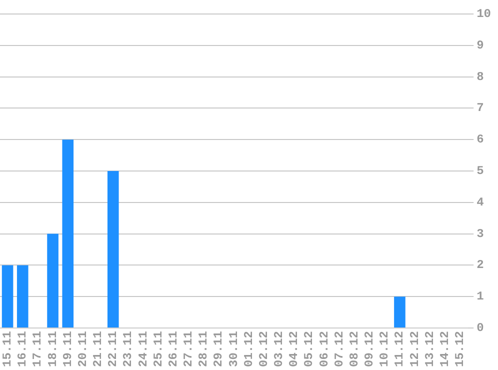  Describe the element at coordinates (53, 349) in the screenshot. I see `x-tick-label: 18.11` at that location.